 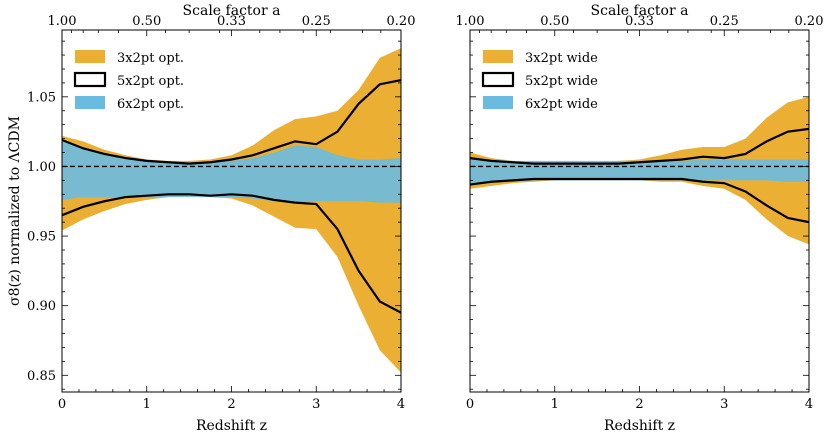 What do you see at coordinates (150, 81) in the screenshot?
I see `legend-label: 5x2pt opt.` at bounding box center [150, 81].